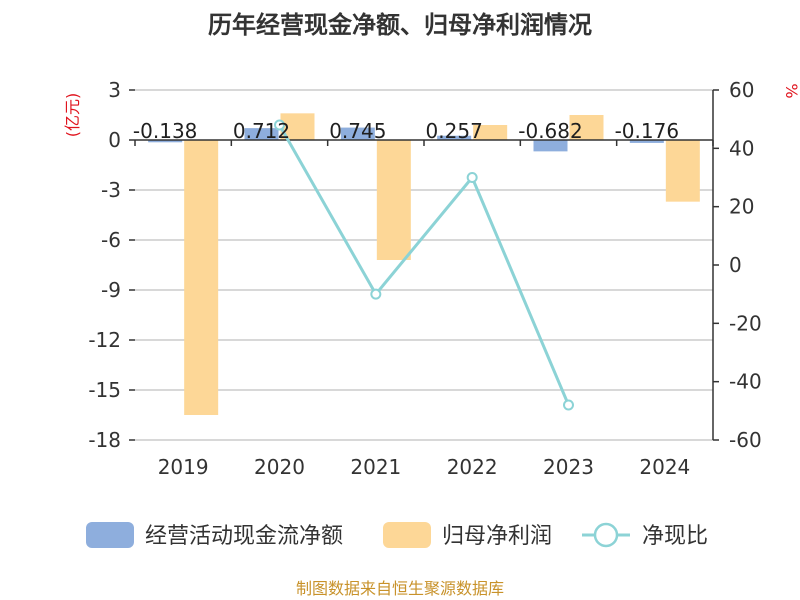  I want to click on bar-profit-2022, so click(490, 132).